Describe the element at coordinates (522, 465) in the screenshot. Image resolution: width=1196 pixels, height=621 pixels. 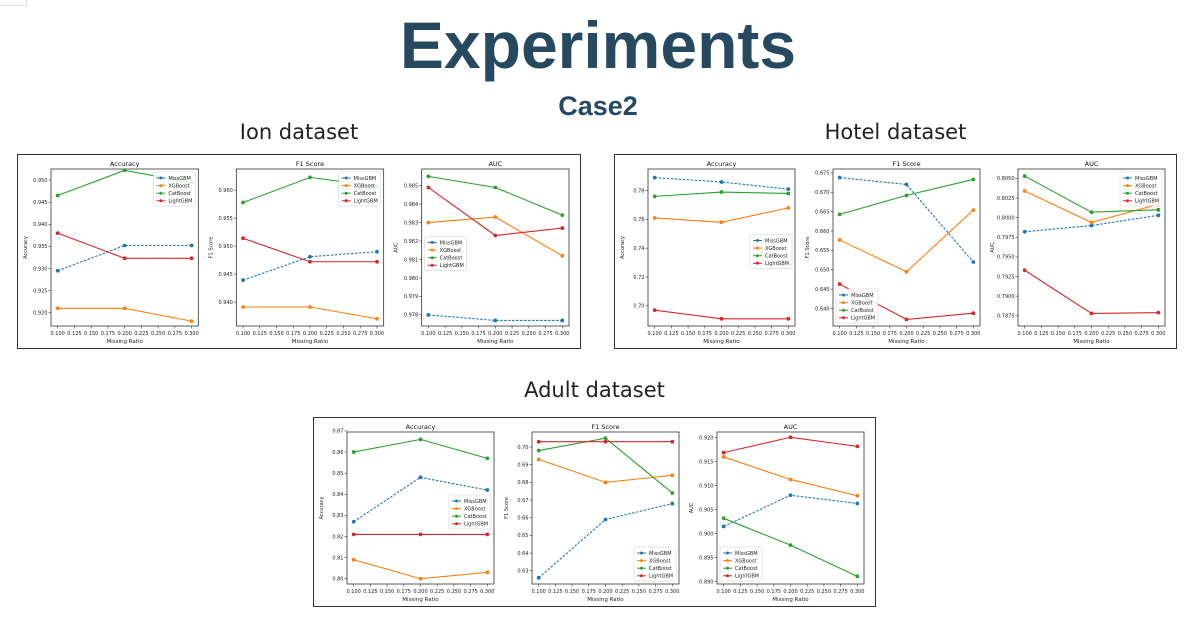
I see `y-tick-label: 0.69` at that location.